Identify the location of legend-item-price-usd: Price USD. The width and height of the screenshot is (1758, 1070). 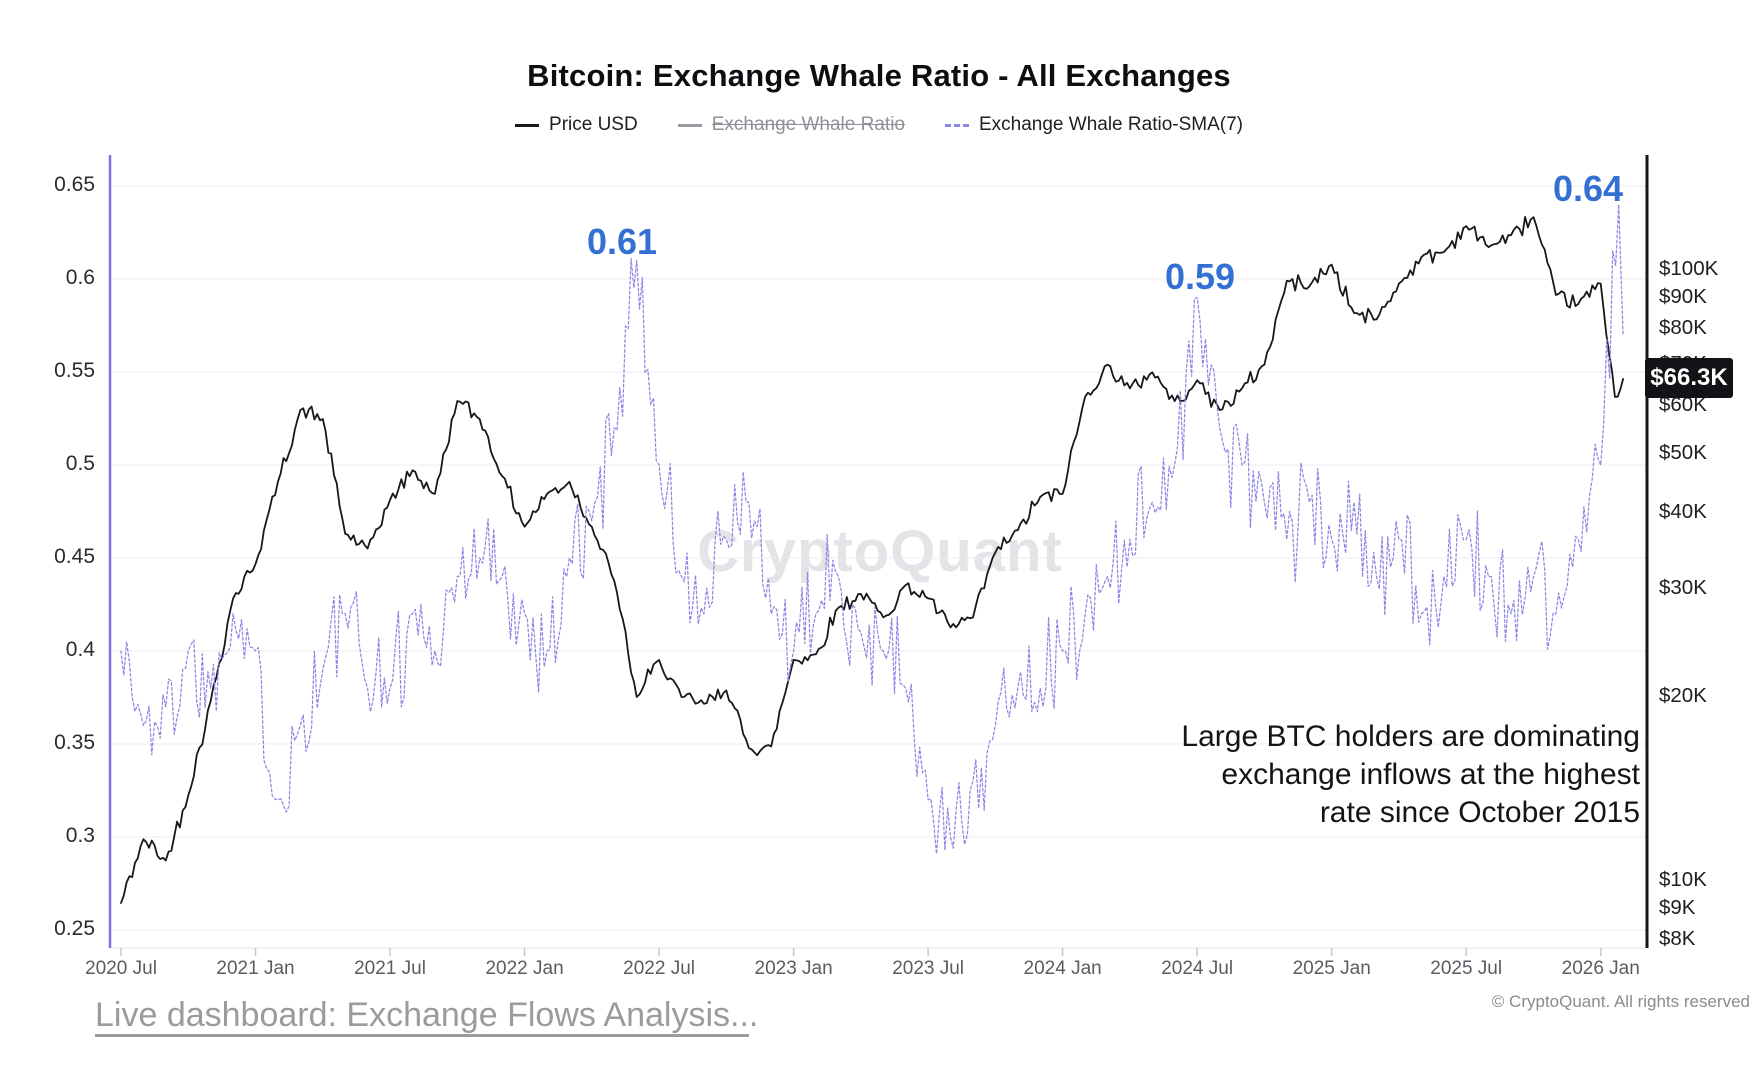
(576, 125).